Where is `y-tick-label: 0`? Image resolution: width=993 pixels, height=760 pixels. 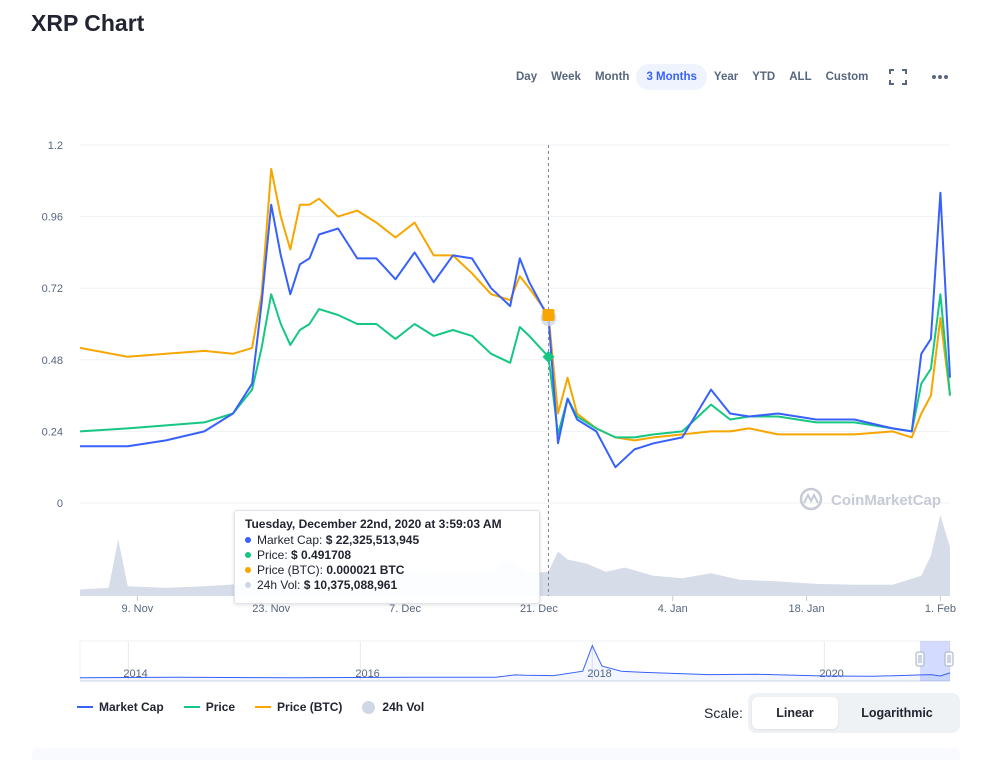 y-tick-label: 0 is located at coordinates (60, 504).